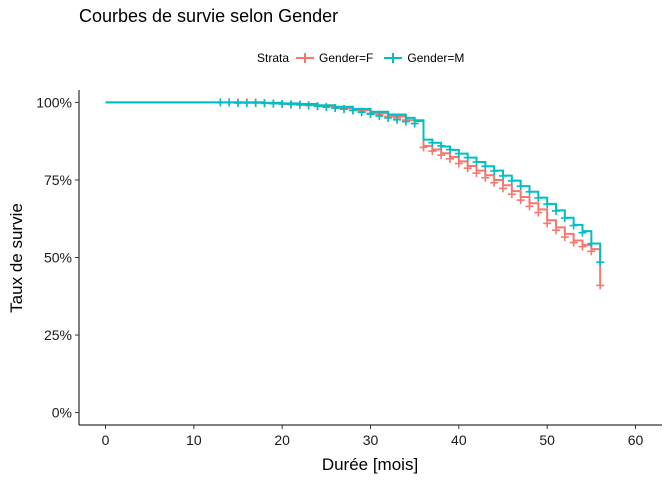  I want to click on legend-key-gender-f-icon, so click(305, 58).